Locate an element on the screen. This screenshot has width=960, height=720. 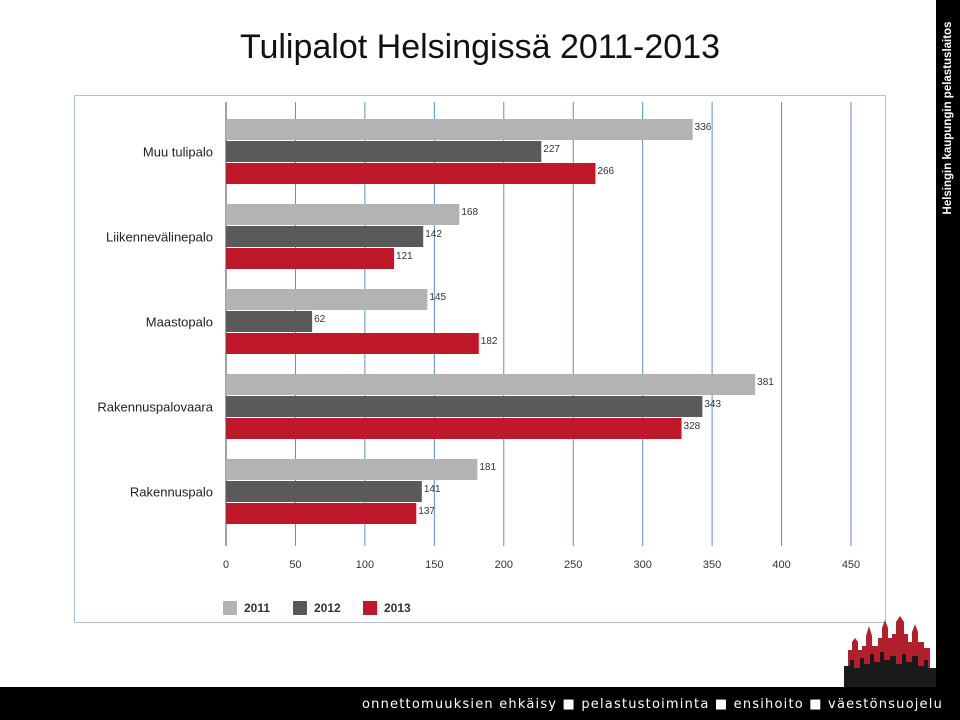
legend-swatch-2011 is located at coordinates (230, 608).